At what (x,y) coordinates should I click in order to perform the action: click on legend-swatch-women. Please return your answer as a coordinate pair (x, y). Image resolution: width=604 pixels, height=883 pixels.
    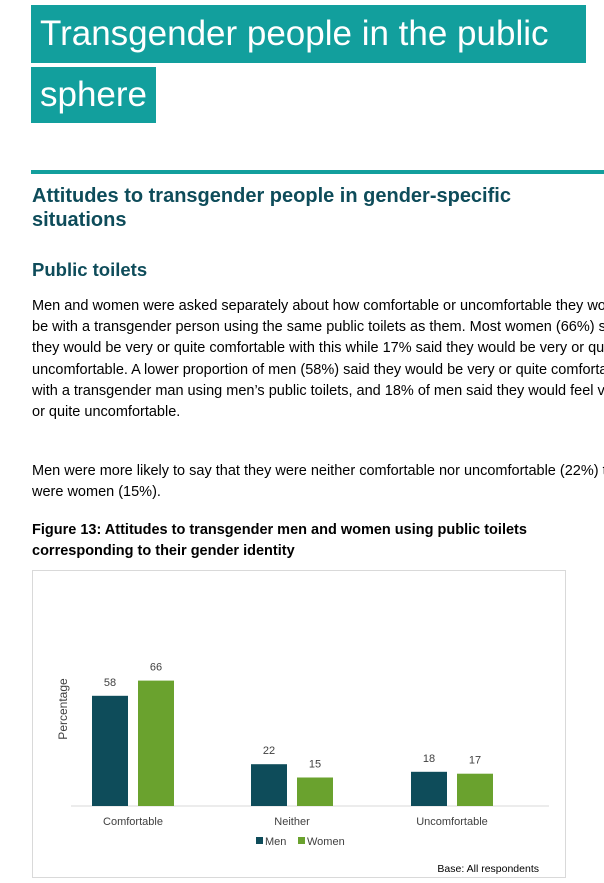
    Looking at the image, I should click on (301, 840).